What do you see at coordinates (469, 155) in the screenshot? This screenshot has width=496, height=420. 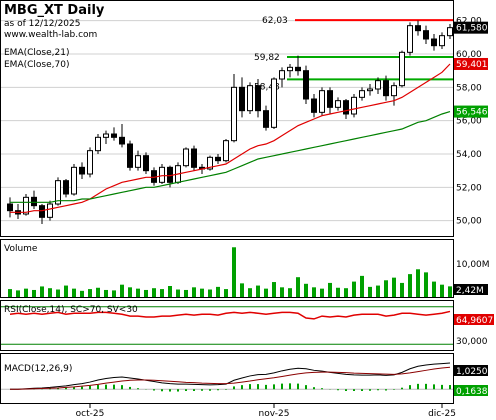 I see `price-tick-label: 54,00` at bounding box center [469, 155].